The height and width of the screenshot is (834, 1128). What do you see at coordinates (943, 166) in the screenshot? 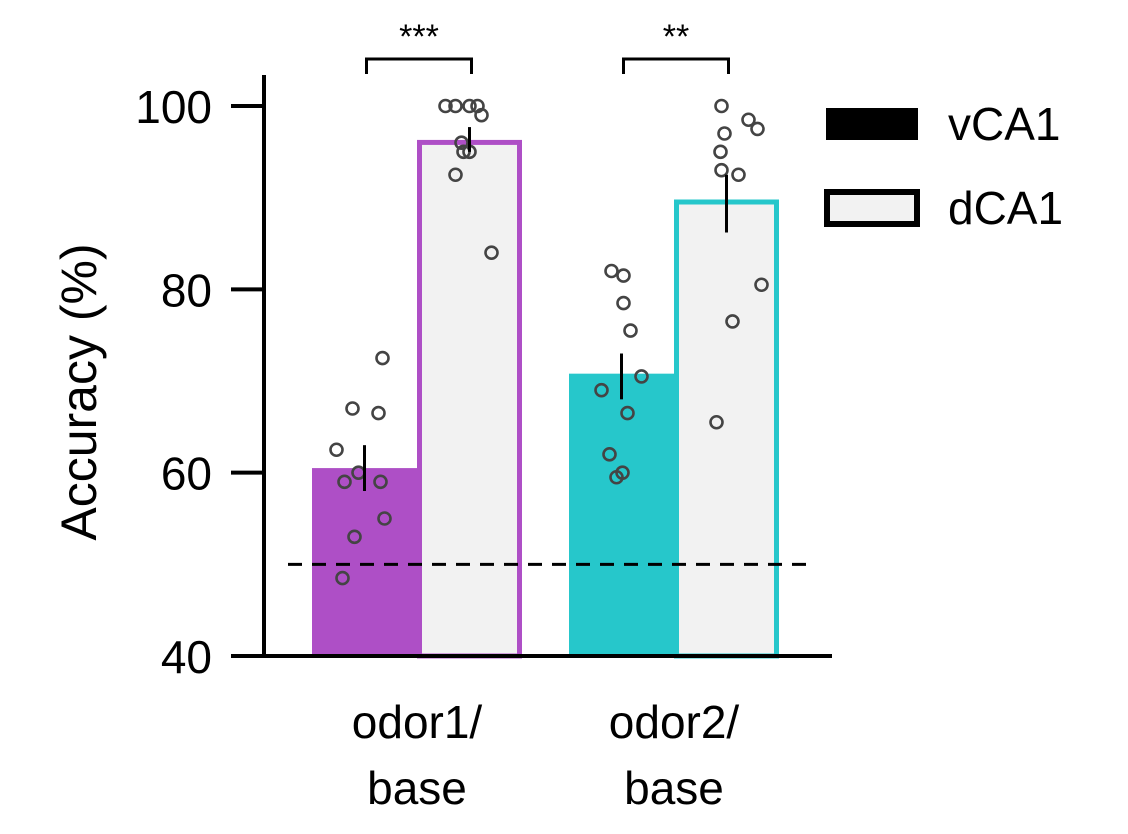
I see `legend: vCA1 dCA1` at bounding box center [943, 166].